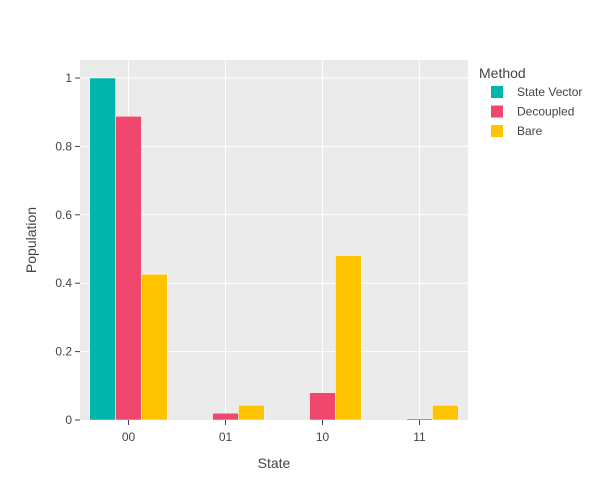 This screenshot has width=600, height=500. What do you see at coordinates (502, 73) in the screenshot?
I see `legend-title: Method` at bounding box center [502, 73].